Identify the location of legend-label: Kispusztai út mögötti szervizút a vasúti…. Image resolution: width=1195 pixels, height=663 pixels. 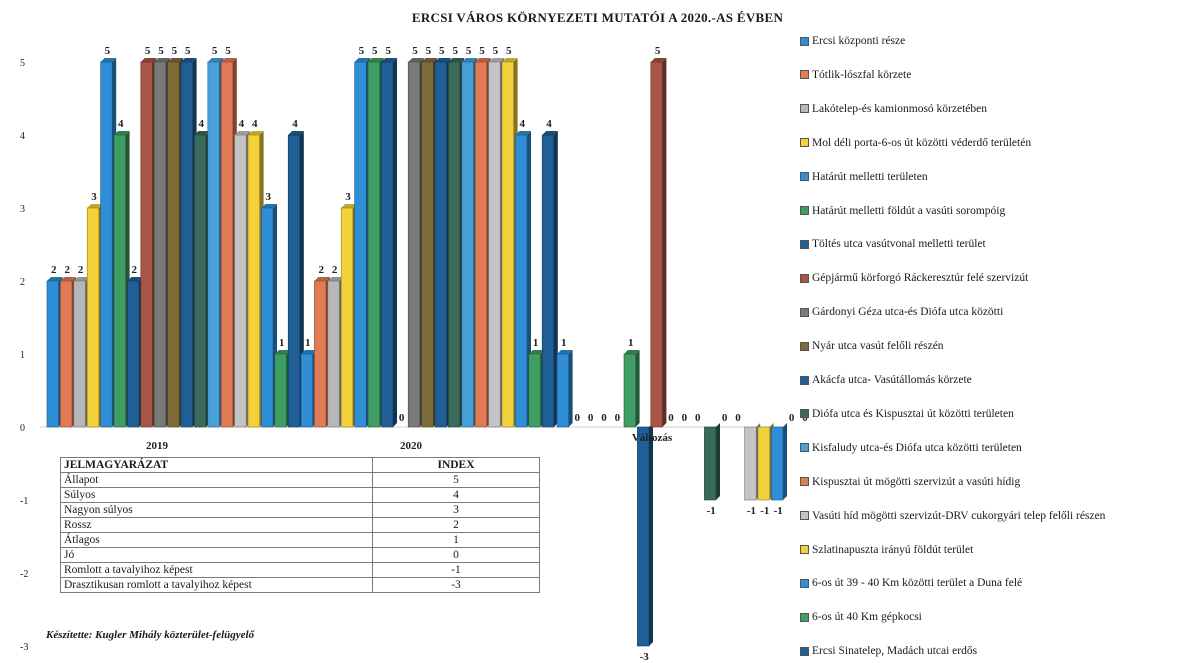
(916, 481).